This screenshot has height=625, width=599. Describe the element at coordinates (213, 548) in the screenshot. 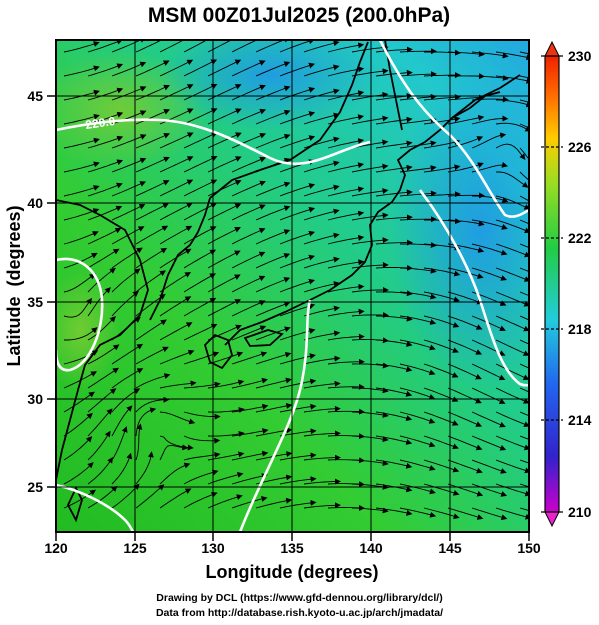

I see `x-tick-label: 130` at that location.